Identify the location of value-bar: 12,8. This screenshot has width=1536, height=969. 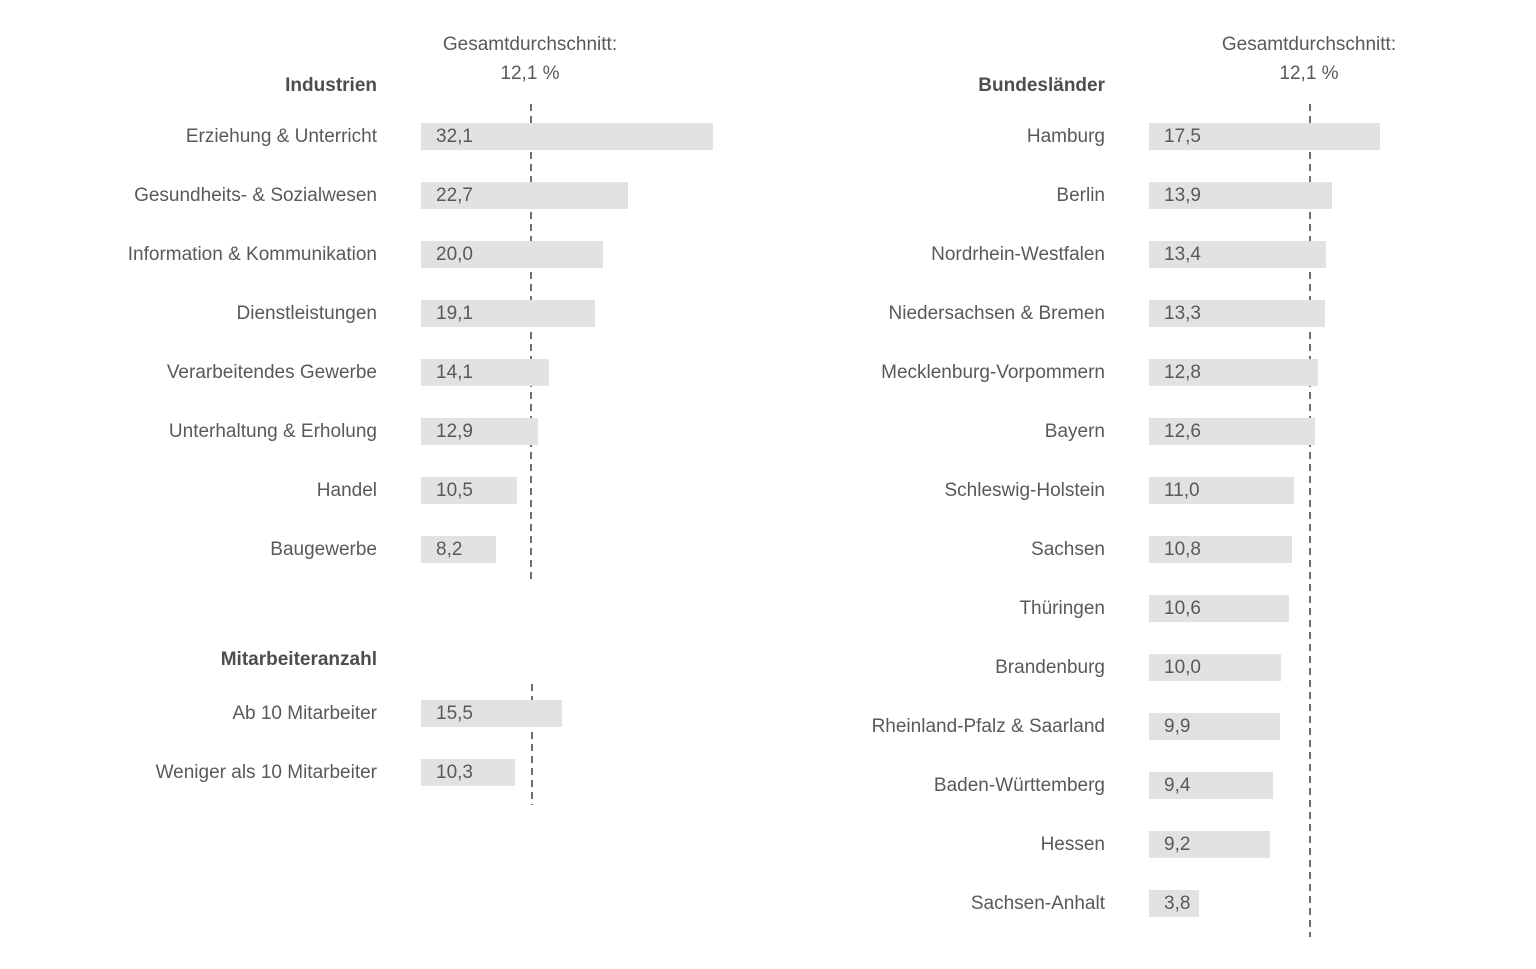
(1233, 372).